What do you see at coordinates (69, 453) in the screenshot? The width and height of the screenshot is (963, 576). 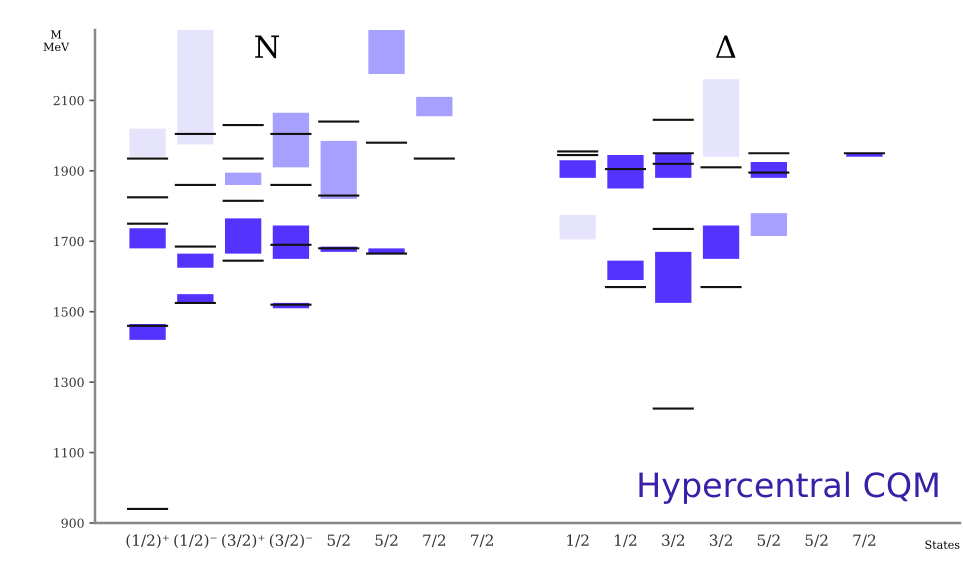 I see `y-tick-label: 1100` at bounding box center [69, 453].